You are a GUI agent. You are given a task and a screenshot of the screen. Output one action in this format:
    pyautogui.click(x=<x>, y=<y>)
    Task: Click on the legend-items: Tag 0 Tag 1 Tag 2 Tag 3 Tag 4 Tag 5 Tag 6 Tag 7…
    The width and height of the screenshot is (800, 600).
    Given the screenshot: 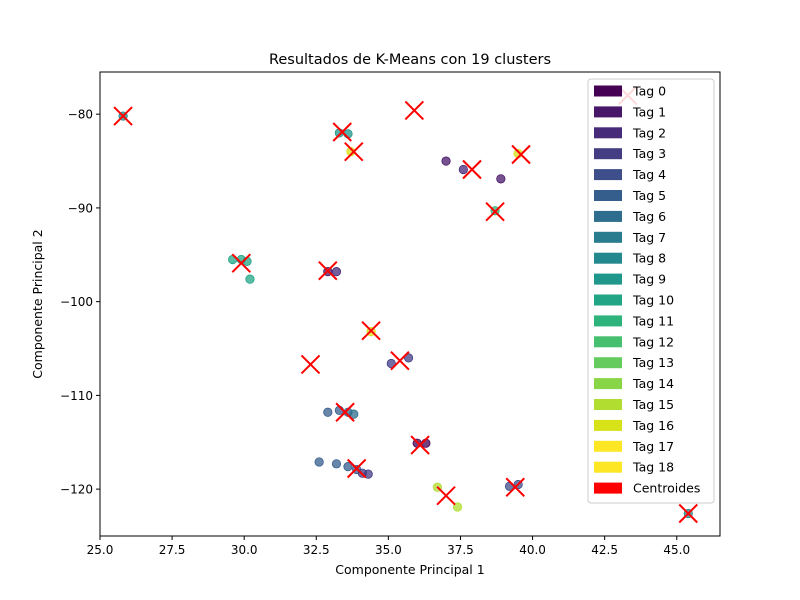 What is the action you would take?
    pyautogui.click(x=647, y=290)
    